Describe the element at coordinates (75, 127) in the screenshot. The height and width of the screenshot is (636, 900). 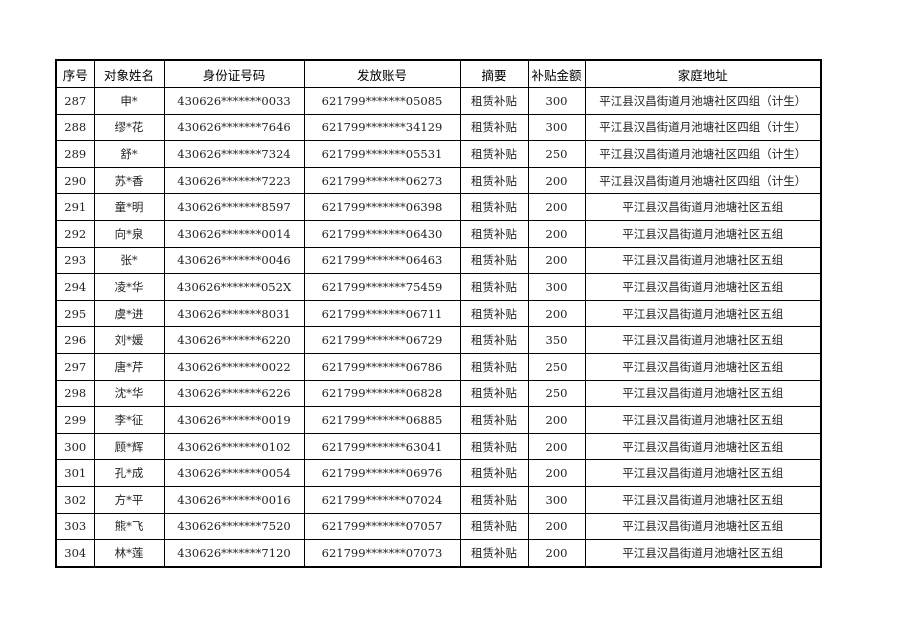
I see `cell-index: 288` at that location.